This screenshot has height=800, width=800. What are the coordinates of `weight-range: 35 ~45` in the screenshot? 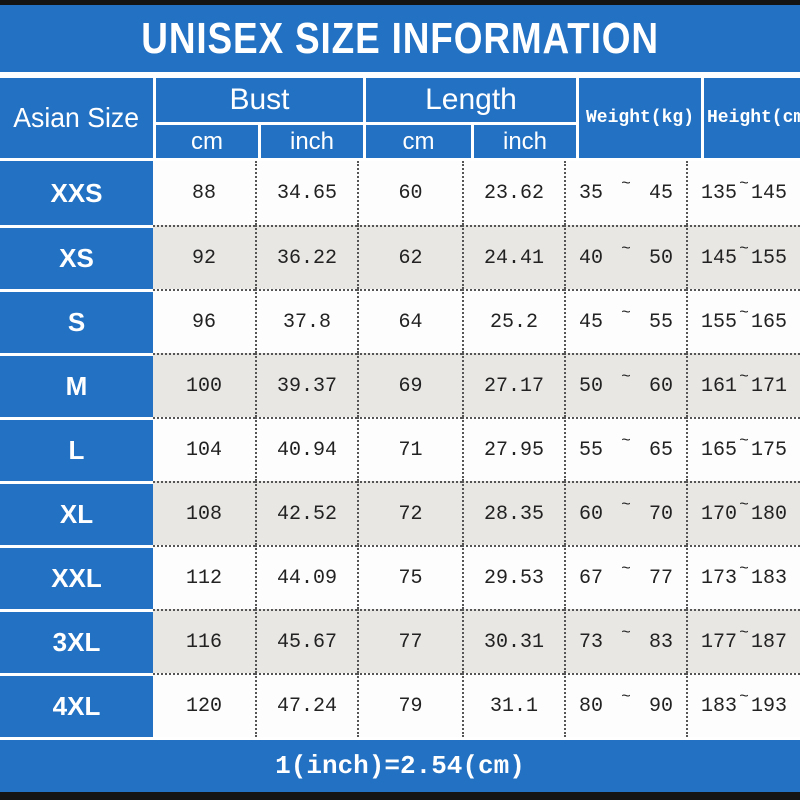 It's located at (625, 193).